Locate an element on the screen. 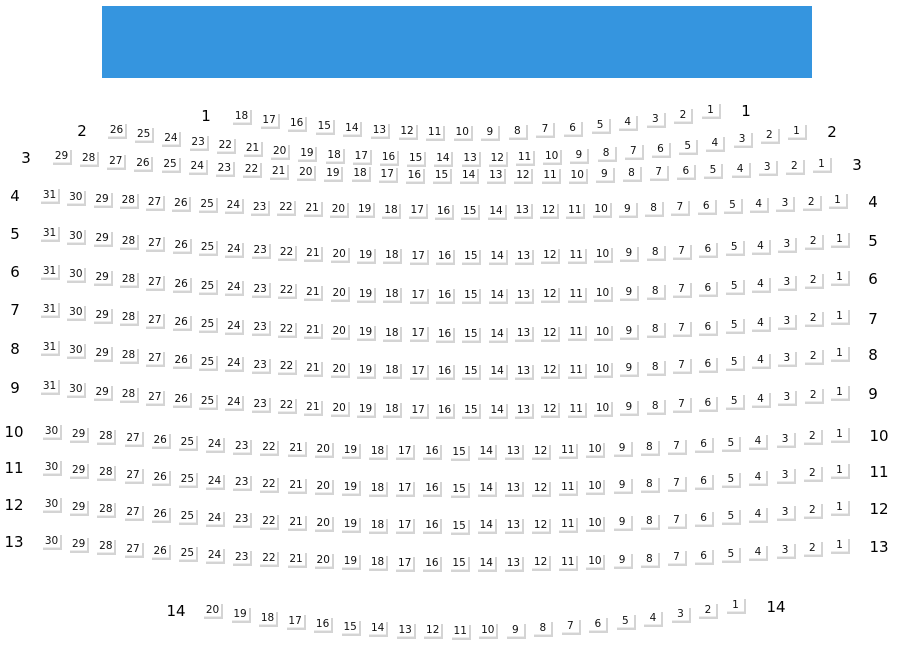 The width and height of the screenshot is (900, 670). seat: 5 is located at coordinates (732, 518).